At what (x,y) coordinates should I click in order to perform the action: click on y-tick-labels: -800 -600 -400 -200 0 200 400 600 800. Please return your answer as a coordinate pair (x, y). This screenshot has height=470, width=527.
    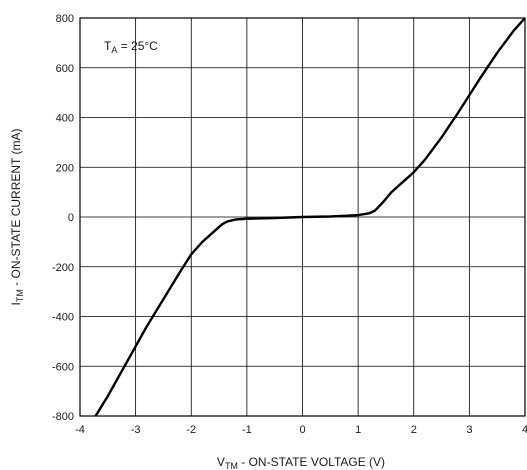
    Looking at the image, I should click on (63, 218).